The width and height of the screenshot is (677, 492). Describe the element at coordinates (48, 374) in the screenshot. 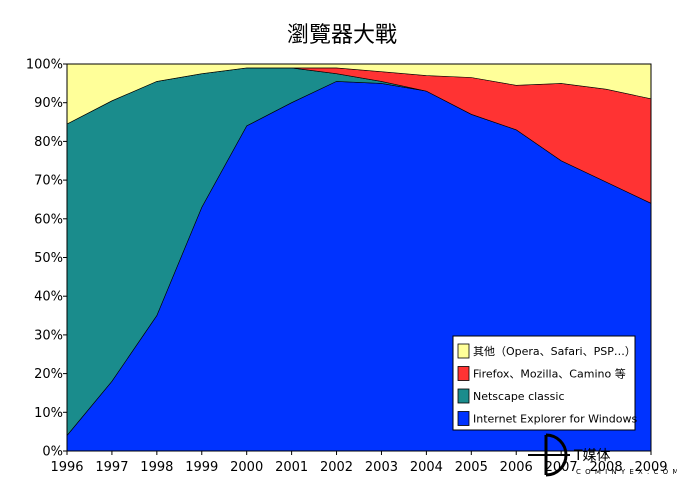

I see `y-tick-label: 20%` at that location.